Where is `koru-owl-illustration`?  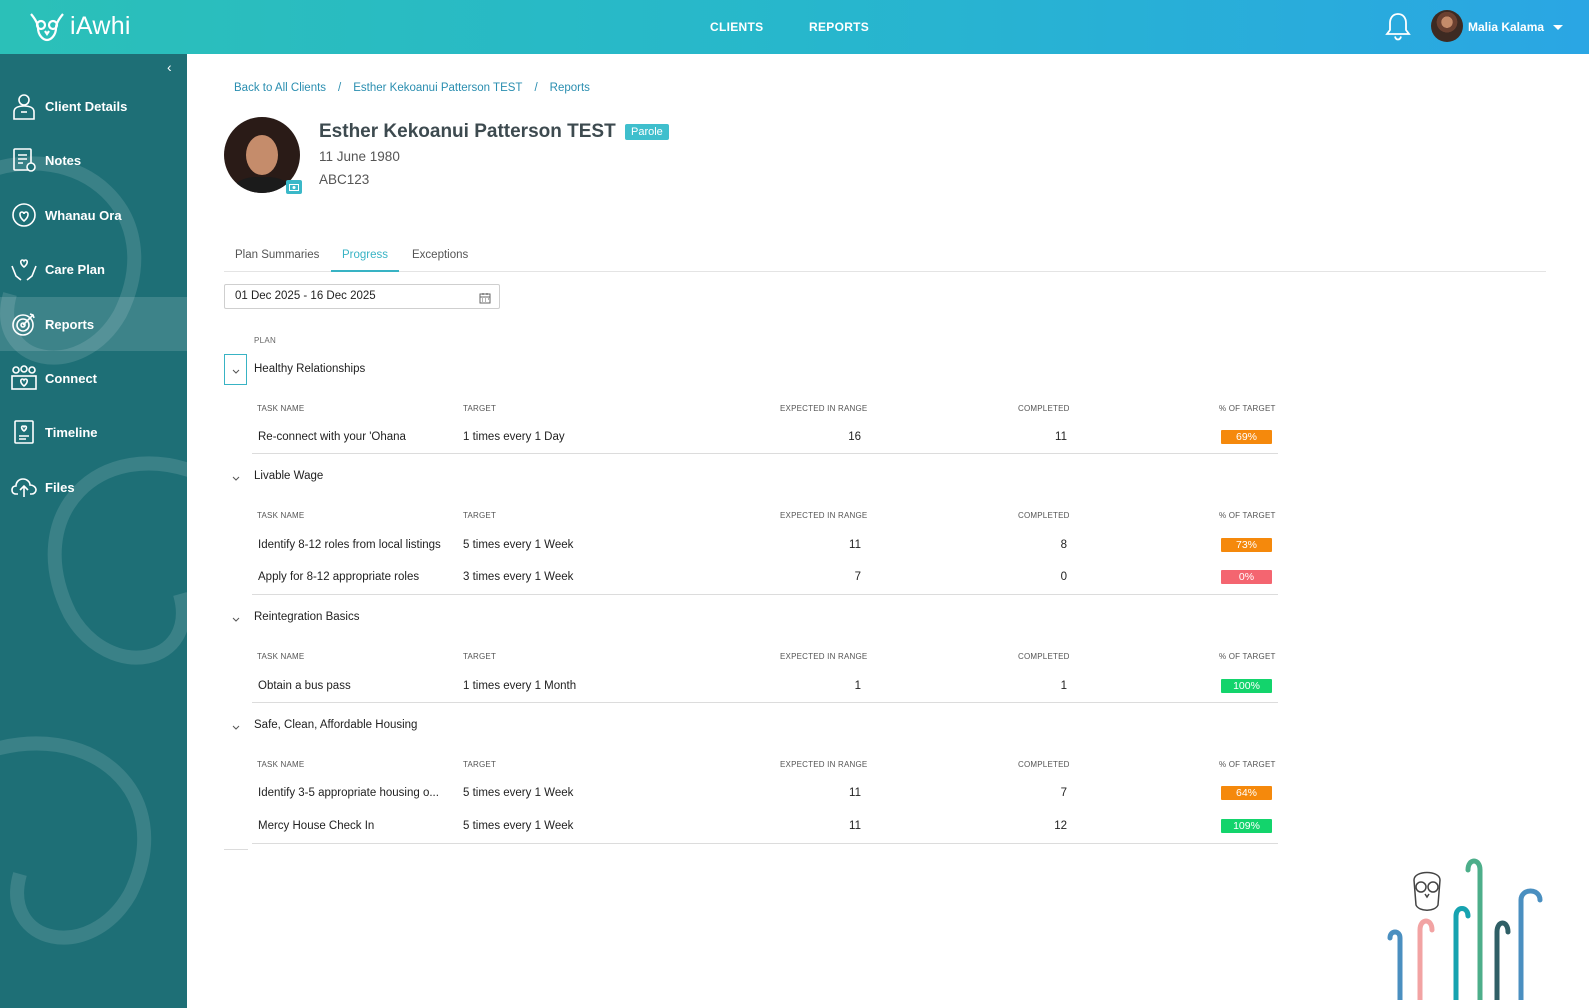 koru-owl-illustration is located at coordinates (1465, 929).